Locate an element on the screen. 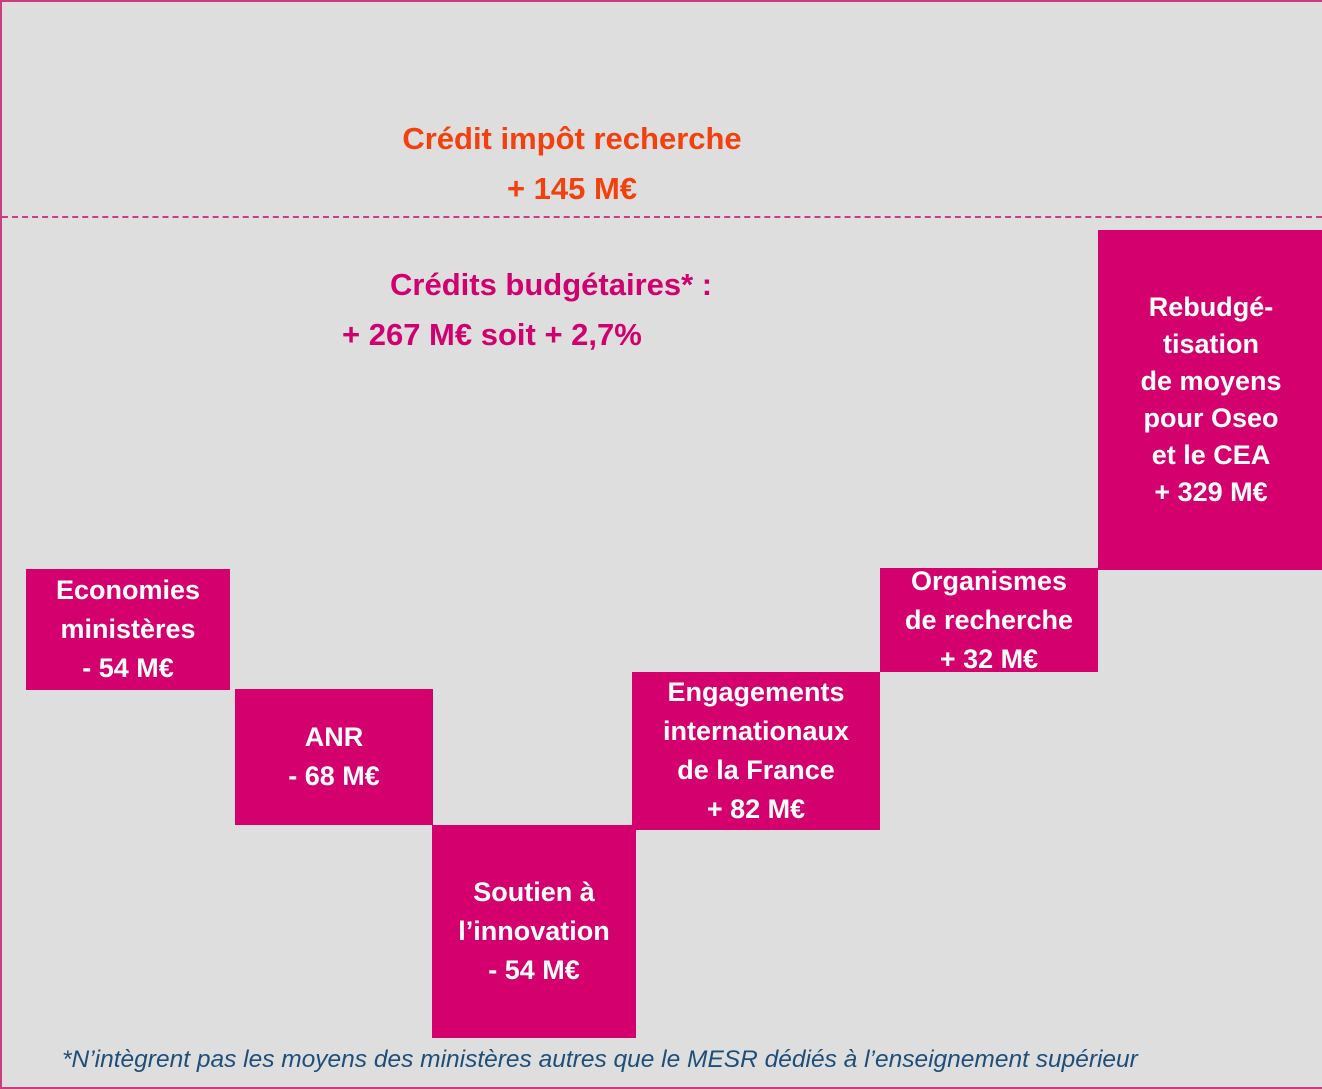  tax-credit-amount: + 145 M€ is located at coordinates (572, 188).